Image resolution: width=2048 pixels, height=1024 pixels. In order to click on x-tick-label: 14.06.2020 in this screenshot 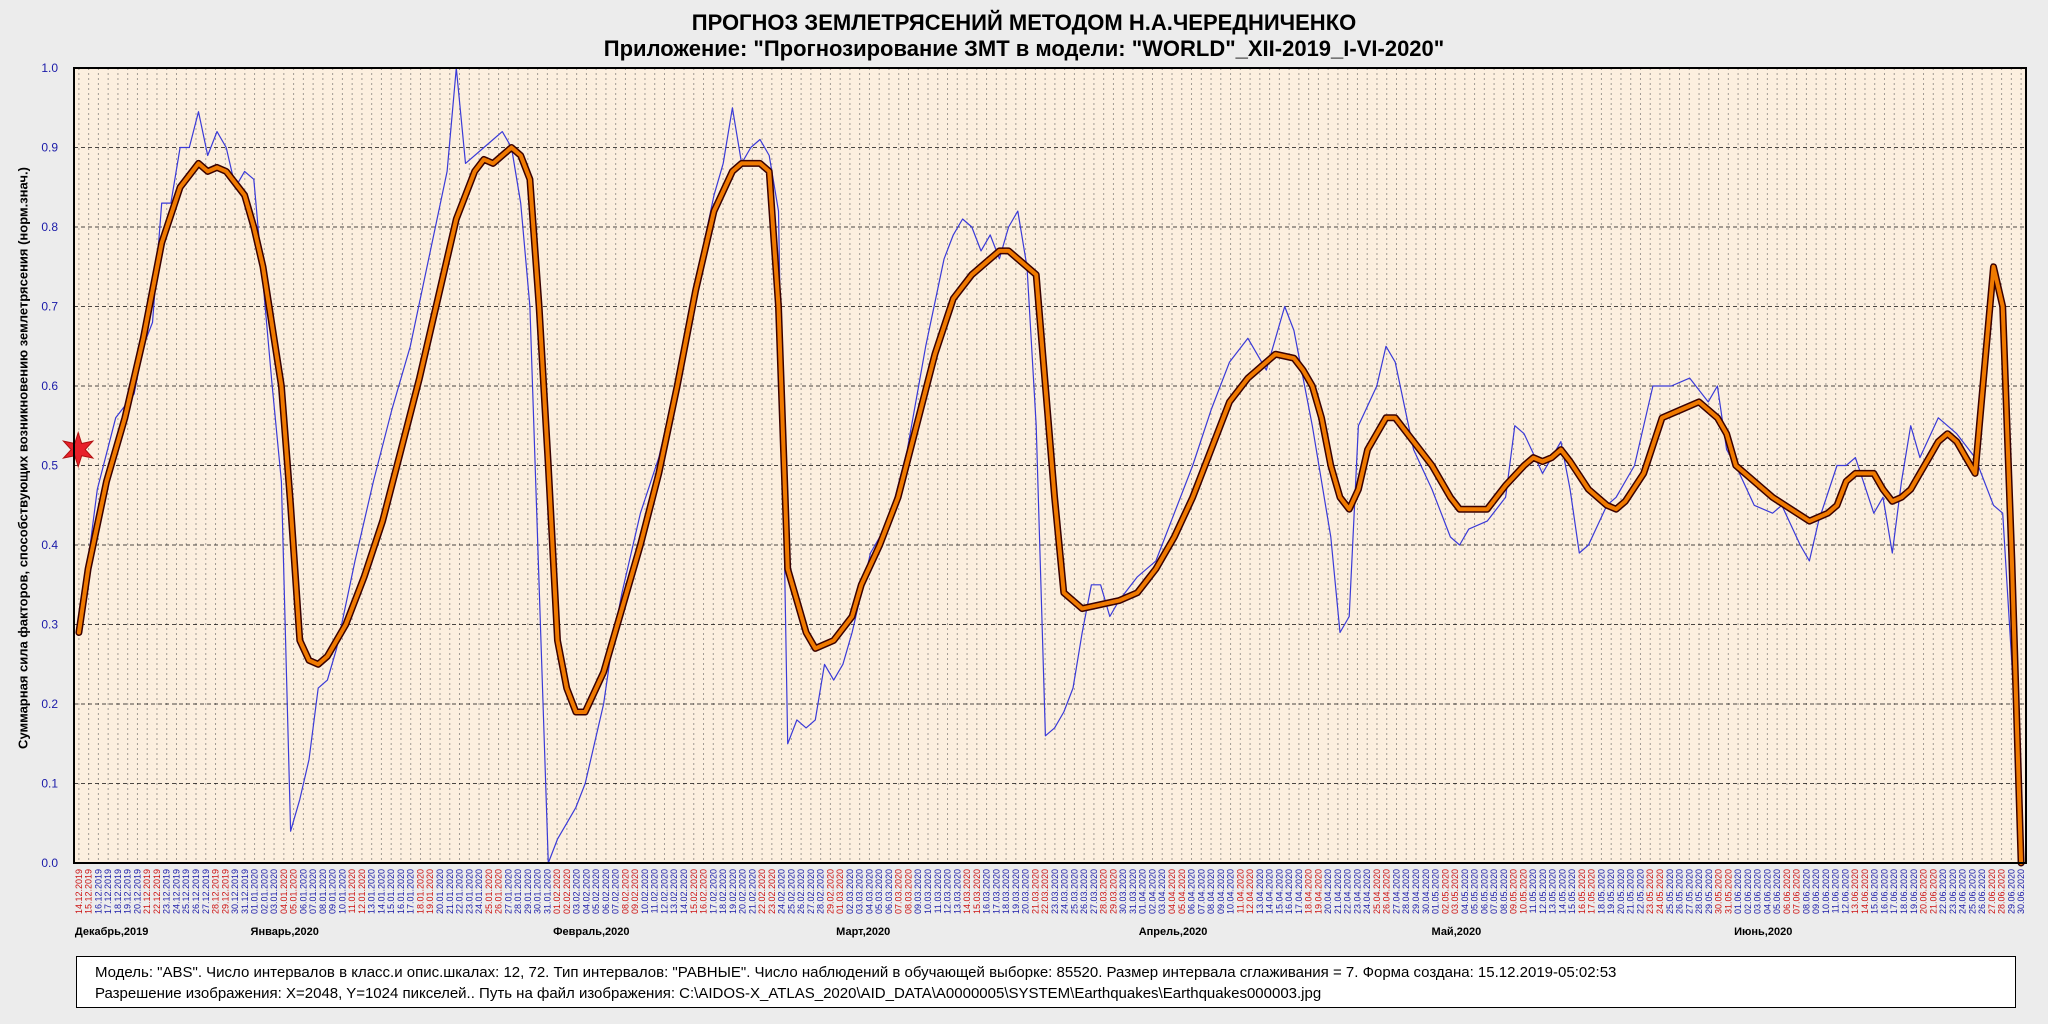, I will do `click(1865, 891)`.